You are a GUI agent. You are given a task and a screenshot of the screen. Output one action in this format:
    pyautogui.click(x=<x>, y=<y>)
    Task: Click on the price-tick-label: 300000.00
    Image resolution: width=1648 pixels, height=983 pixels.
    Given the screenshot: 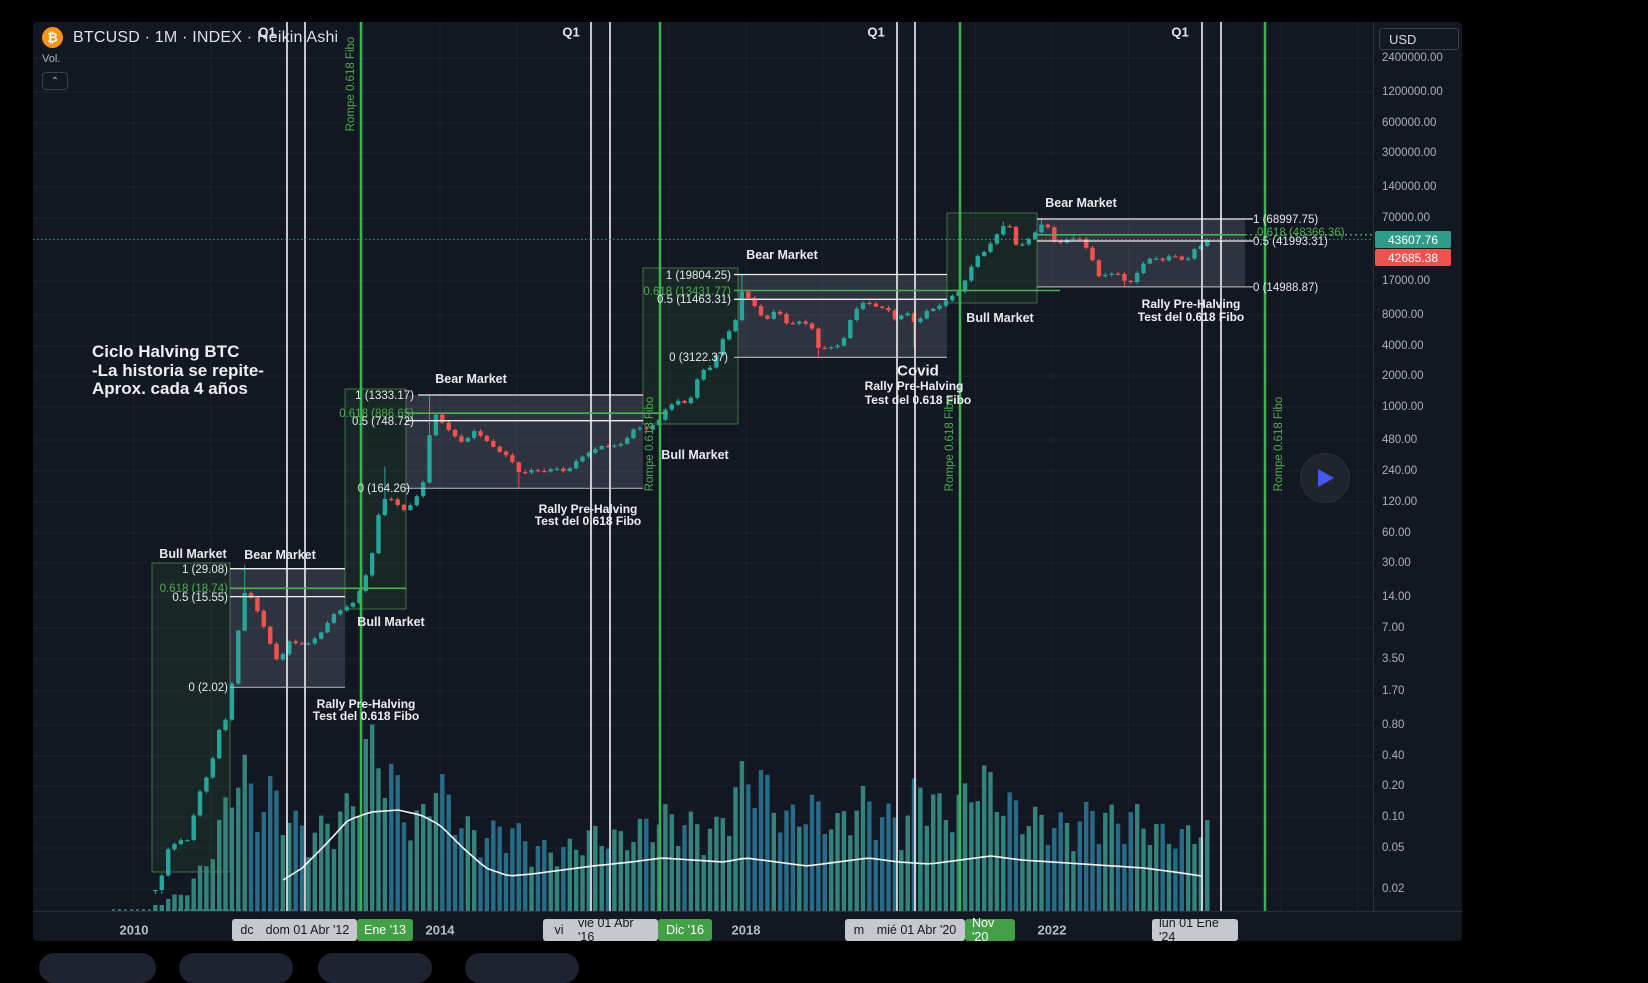 What is the action you would take?
    pyautogui.click(x=1409, y=153)
    